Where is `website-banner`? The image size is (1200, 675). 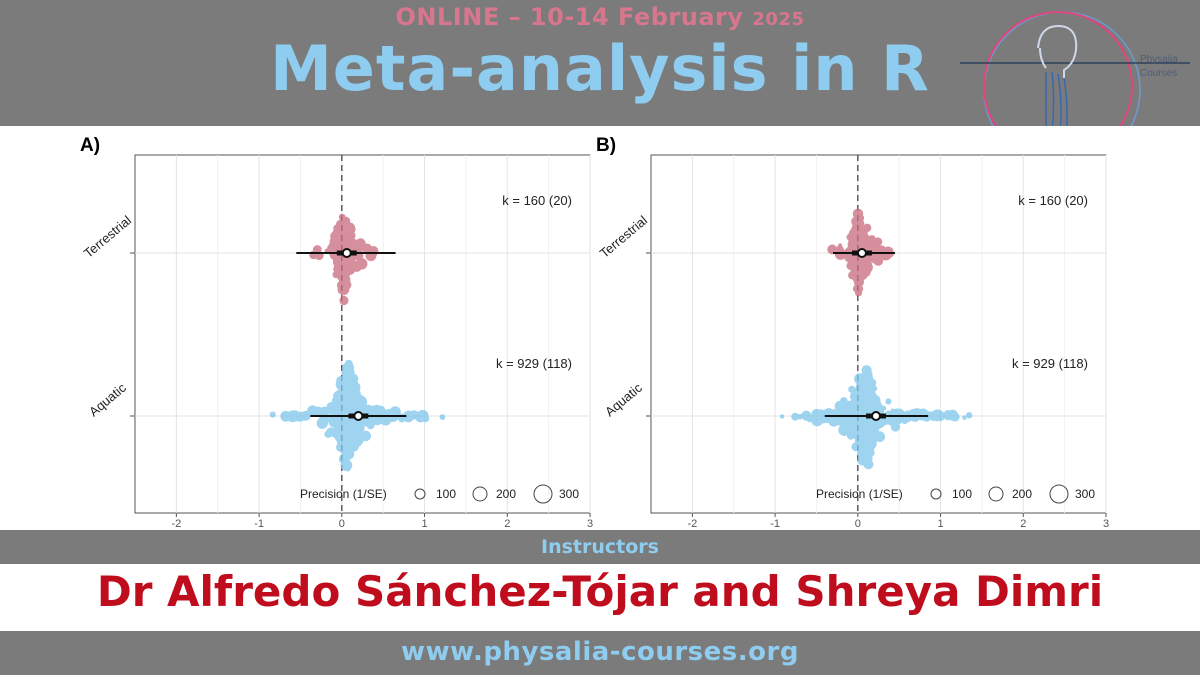
website-banner is located at coordinates (600, 653).